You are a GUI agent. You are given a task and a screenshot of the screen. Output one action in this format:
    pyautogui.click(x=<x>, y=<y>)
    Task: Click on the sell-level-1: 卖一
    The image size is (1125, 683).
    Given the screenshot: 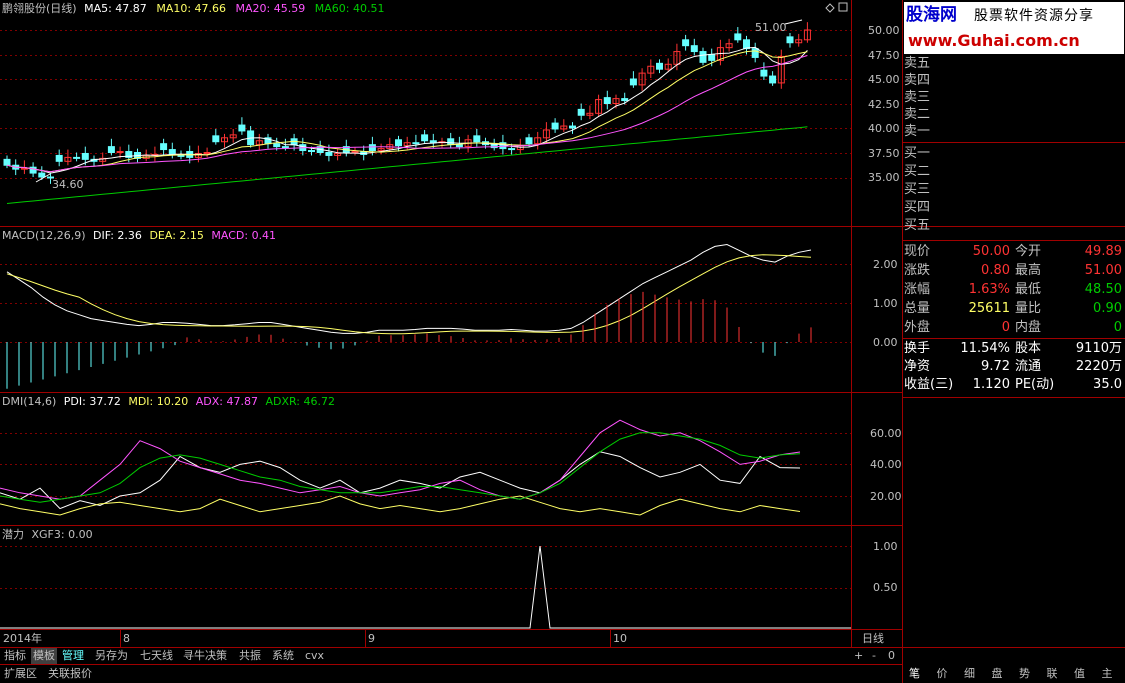 What is the action you would take?
    pyautogui.click(x=917, y=131)
    